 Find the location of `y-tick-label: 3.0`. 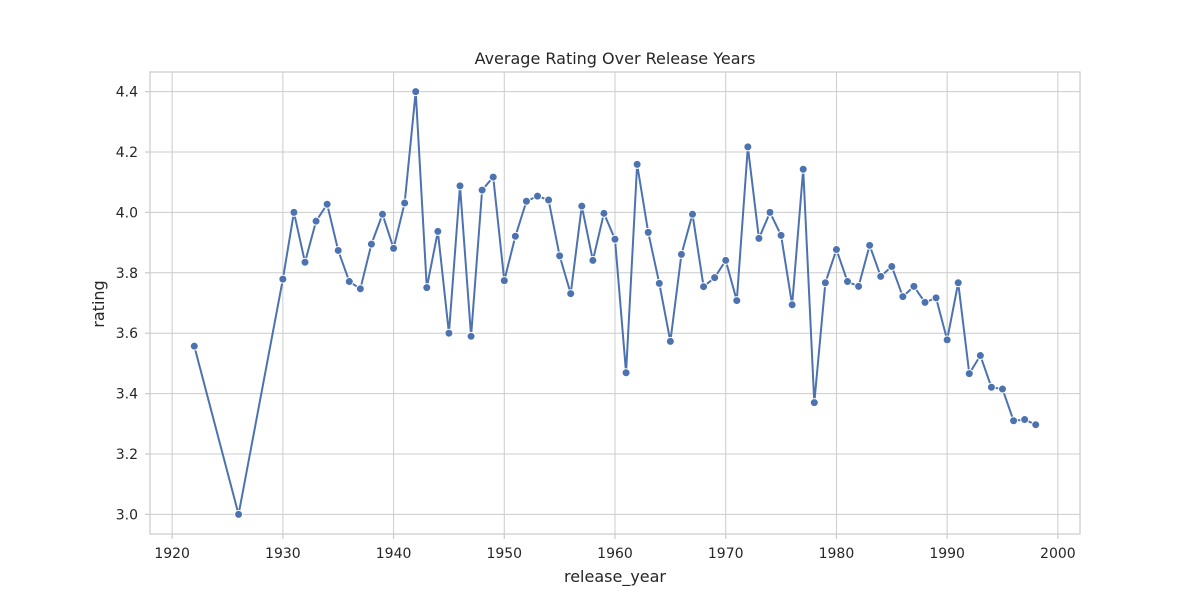

y-tick-label: 3.0 is located at coordinates (127, 515).